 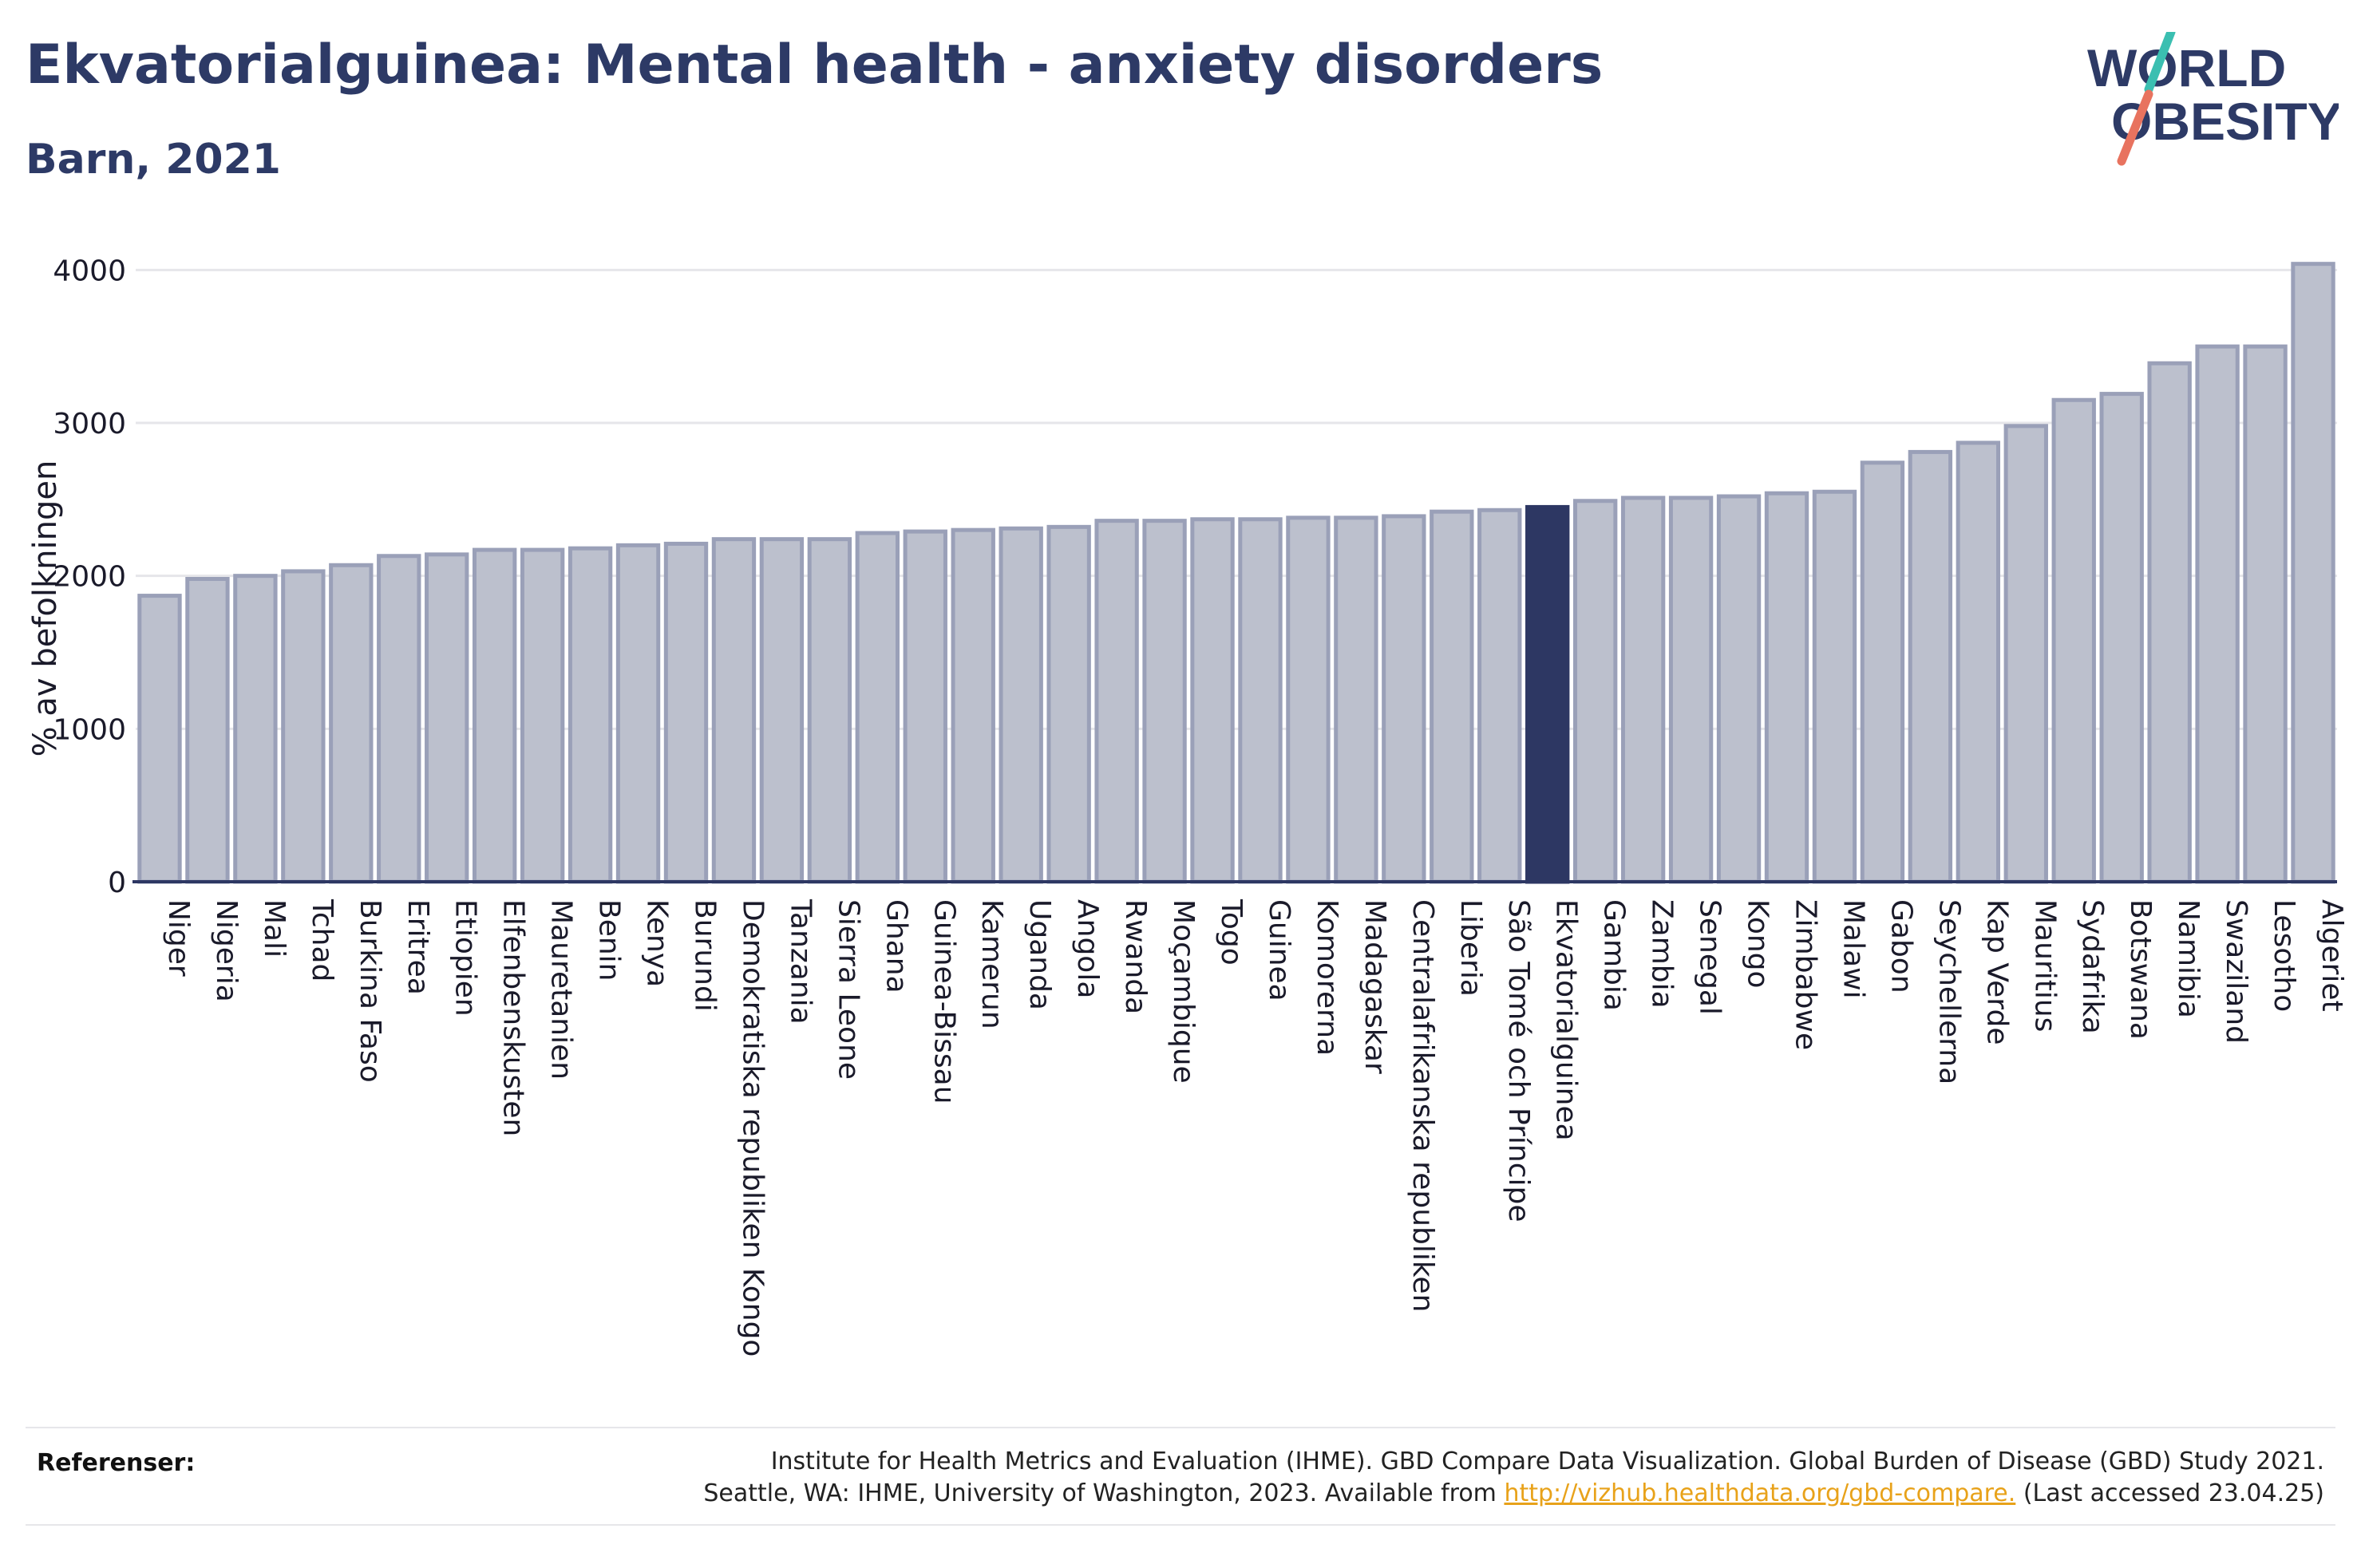 I want to click on y-tick-label: 1000, so click(x=89, y=729).